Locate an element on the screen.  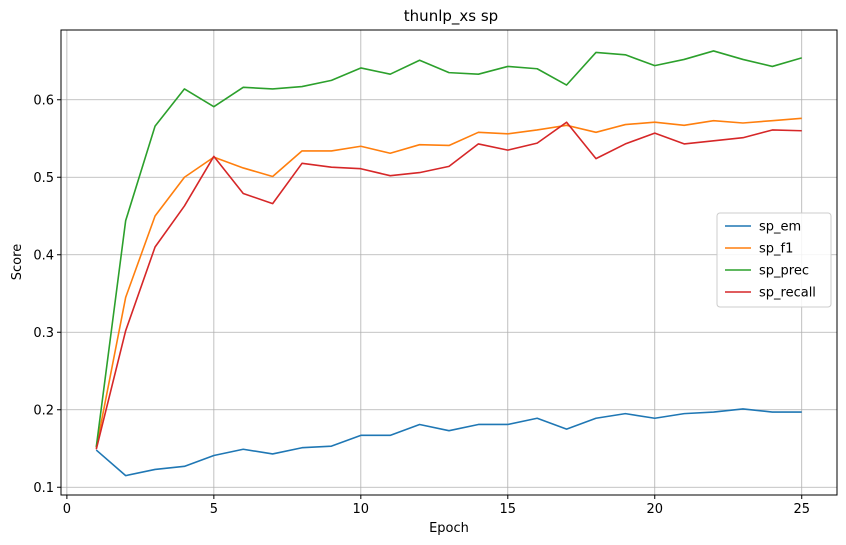
x-tick-label: 25 is located at coordinates (801, 509).